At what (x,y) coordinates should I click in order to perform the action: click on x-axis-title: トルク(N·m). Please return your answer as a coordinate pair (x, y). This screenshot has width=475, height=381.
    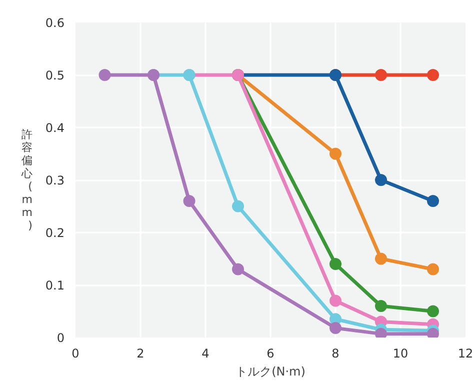
    Looking at the image, I should click on (271, 371).